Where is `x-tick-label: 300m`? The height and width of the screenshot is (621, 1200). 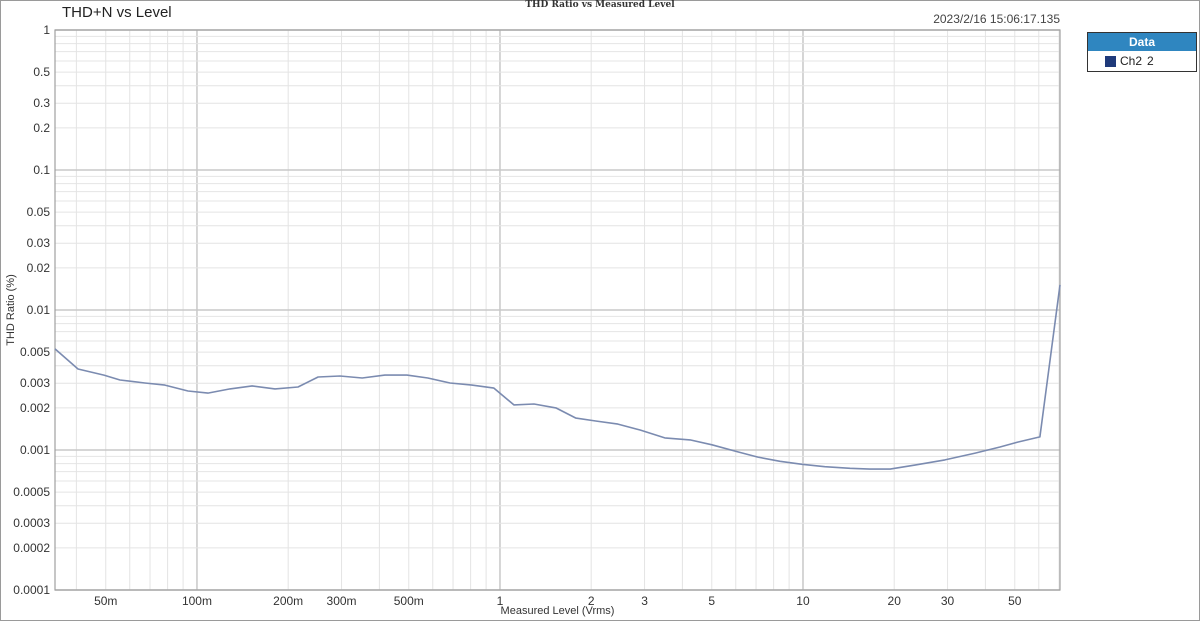
x-tick-label: 300m is located at coordinates (342, 601).